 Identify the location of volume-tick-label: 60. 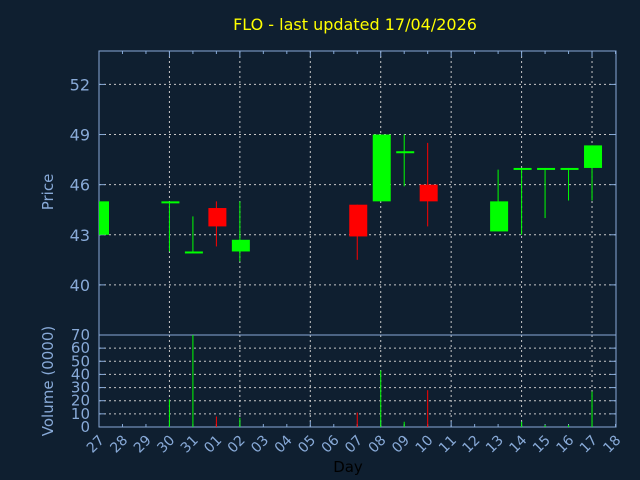
(80, 348).